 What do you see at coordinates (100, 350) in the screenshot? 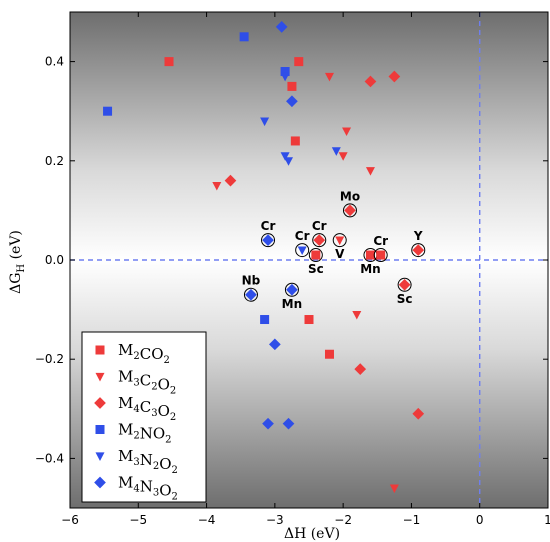
I see `legend-marker-m2co2` at bounding box center [100, 350].